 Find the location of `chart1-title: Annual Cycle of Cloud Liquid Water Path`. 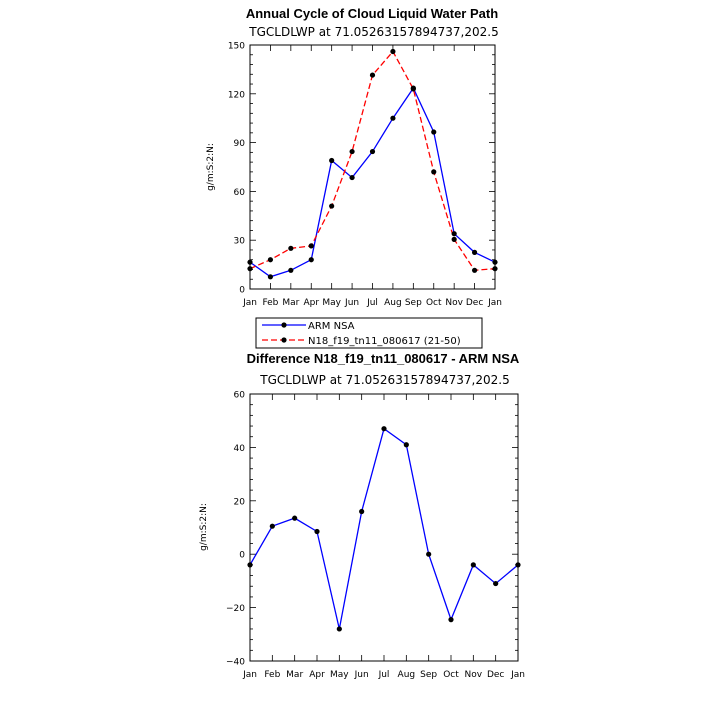

chart1-title: Annual Cycle of Cloud Liquid Water Path is located at coordinates (372, 13).